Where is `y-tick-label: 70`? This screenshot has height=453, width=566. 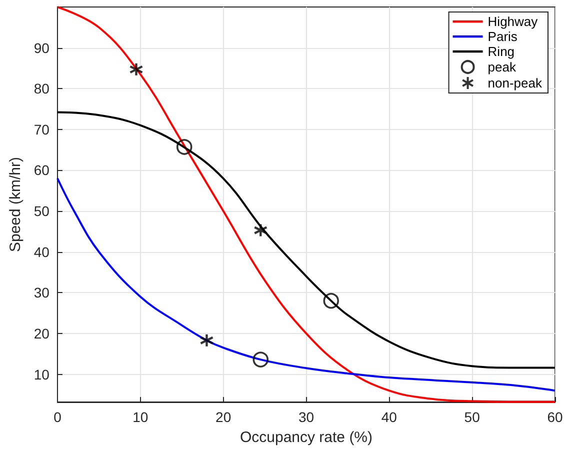 y-tick-label: 70 is located at coordinates (42, 129).